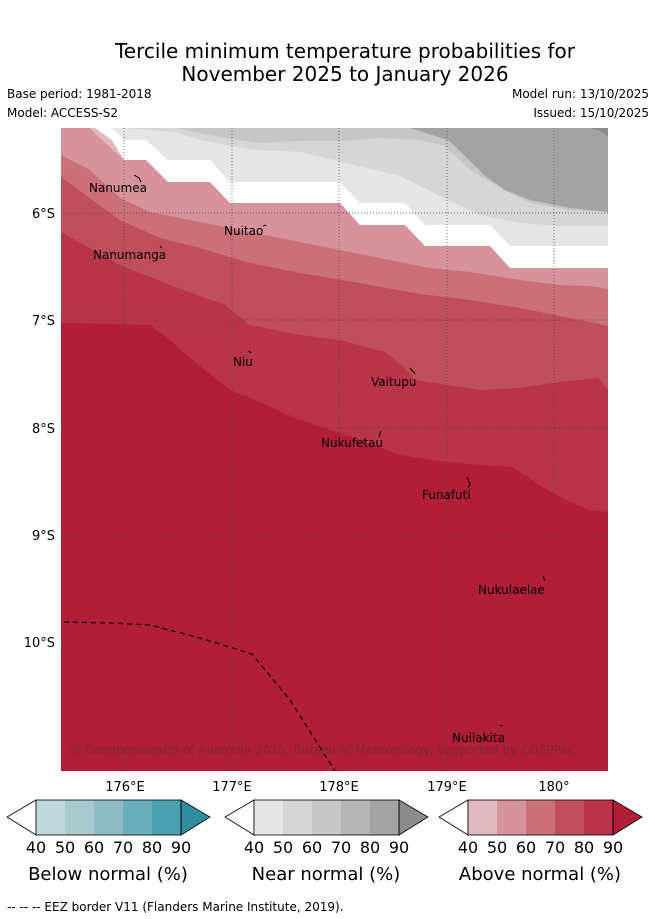  I want to click on island-mark-niu, so click(250, 352).